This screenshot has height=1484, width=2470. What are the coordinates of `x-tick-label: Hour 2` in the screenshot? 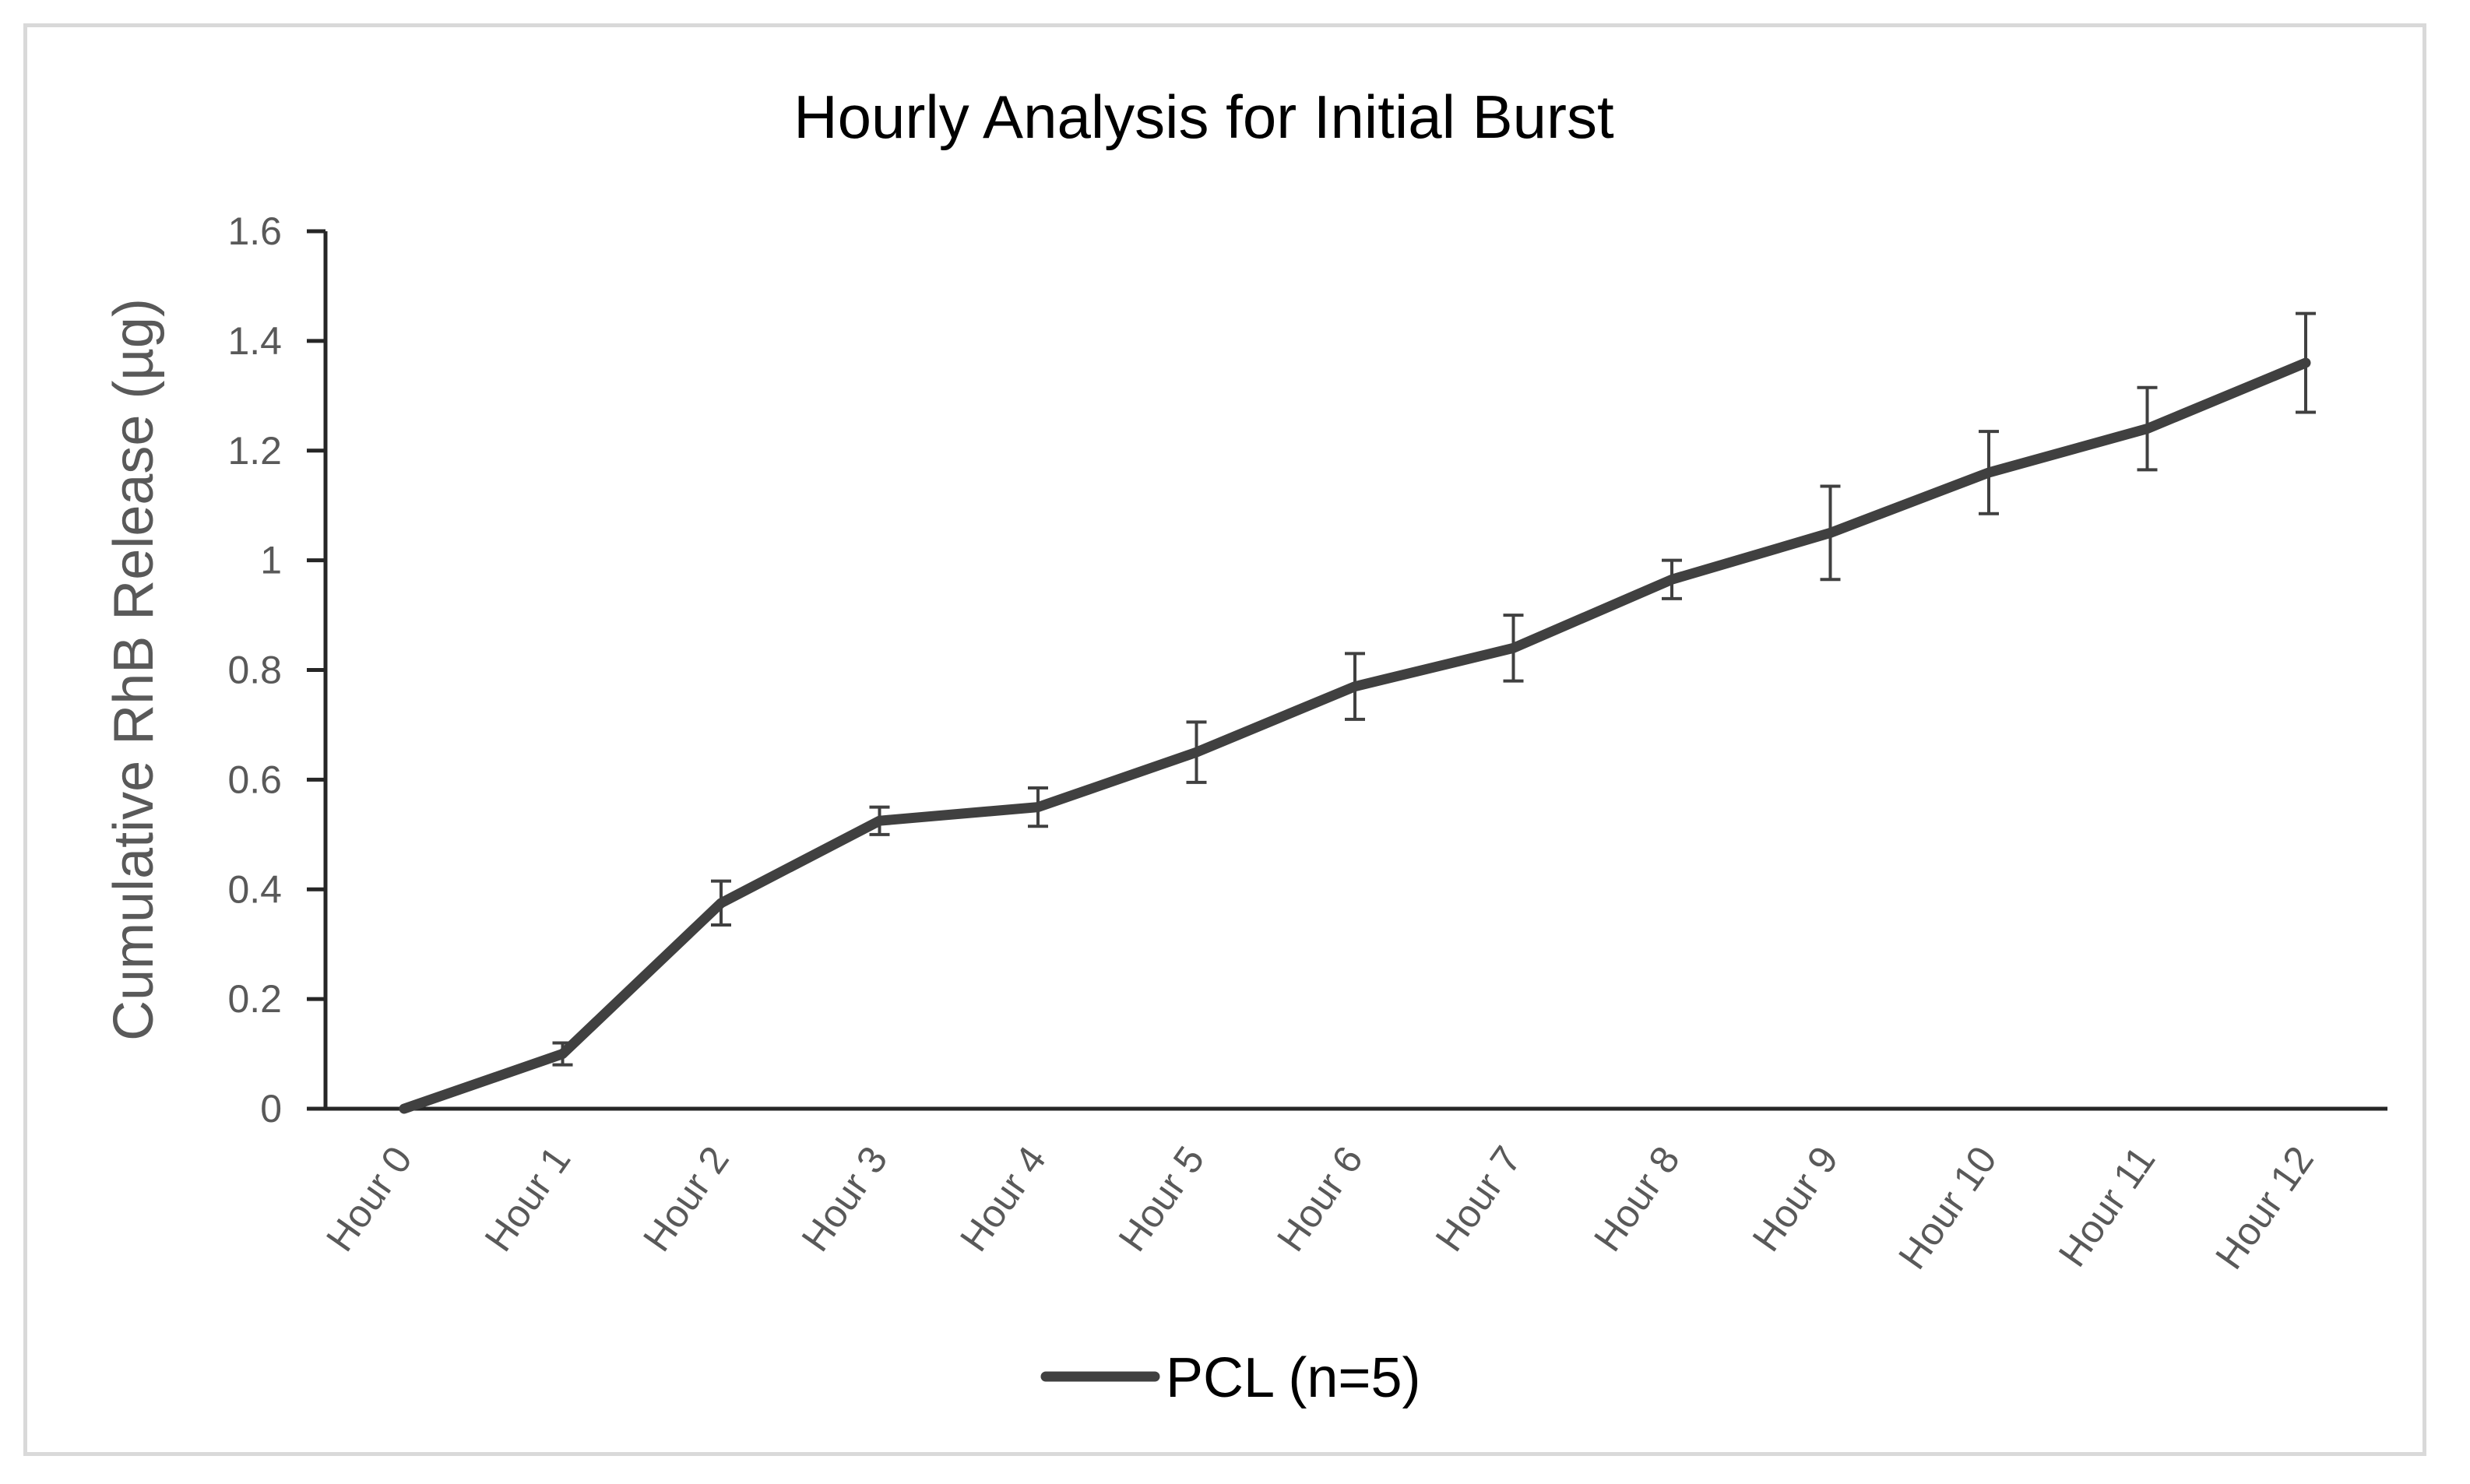 It's located at (686, 1198).